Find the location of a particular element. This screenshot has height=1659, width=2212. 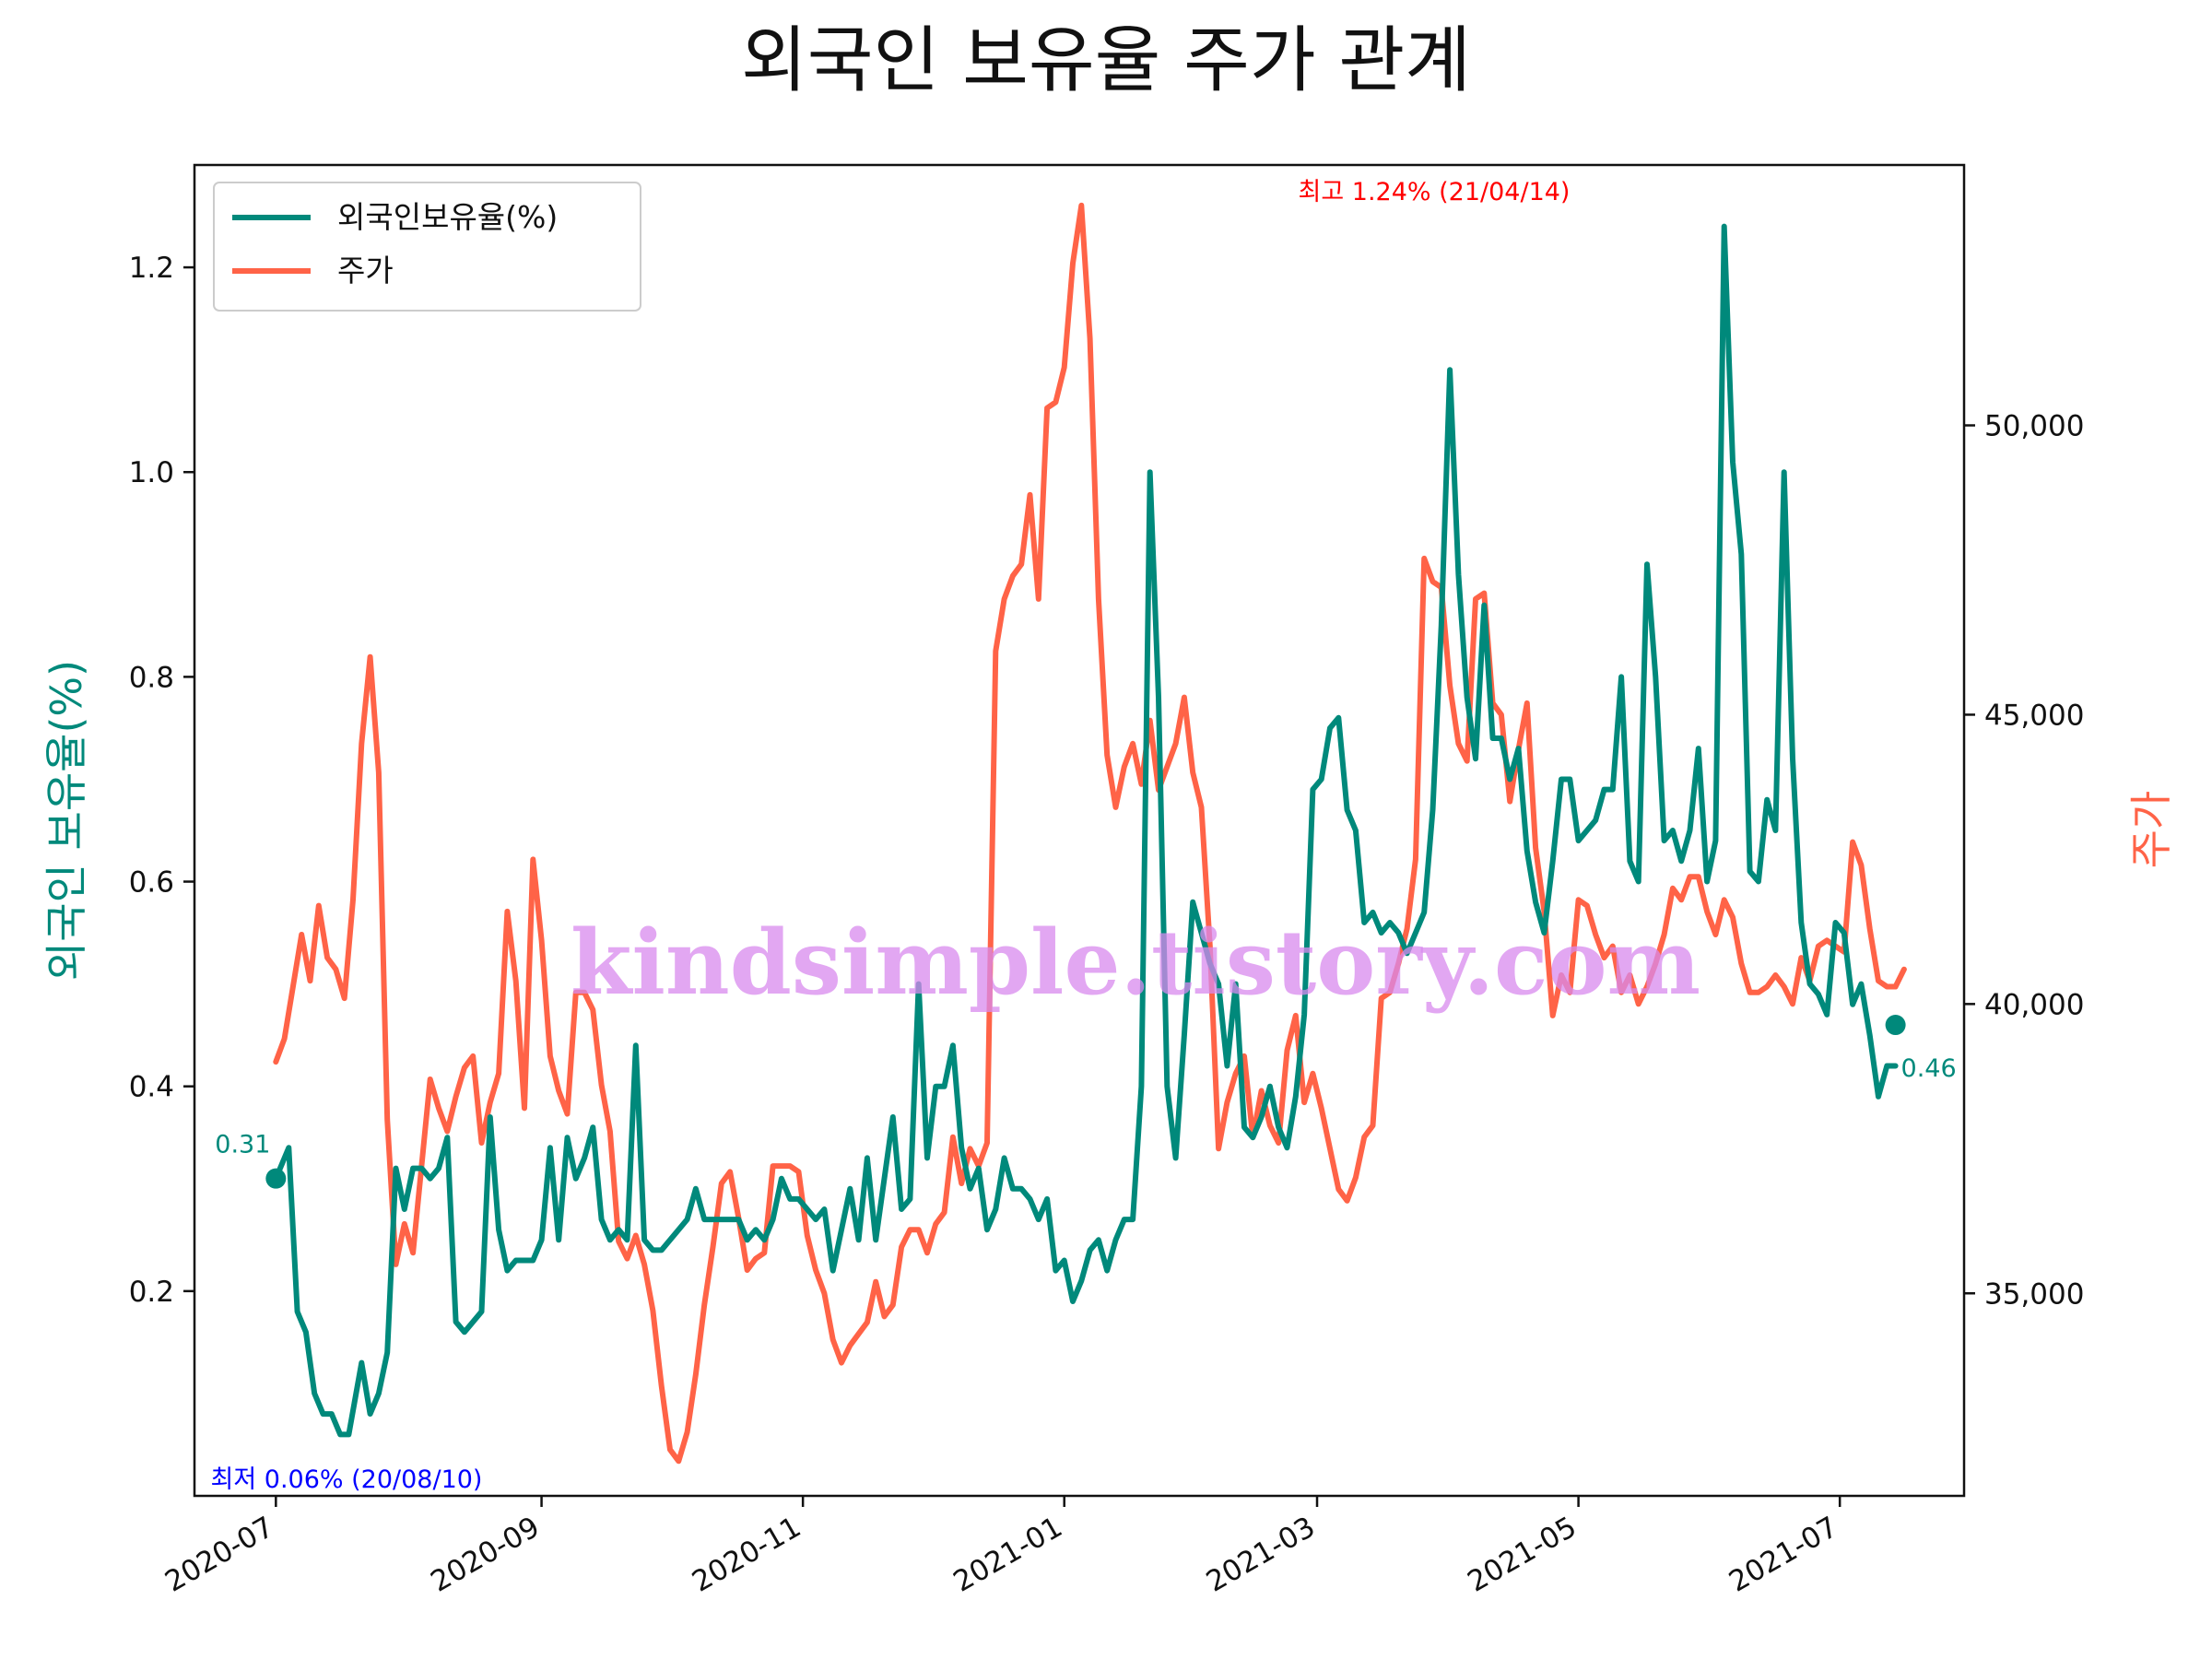

x-tick-label: 2021-01 is located at coordinates (1008, 1555).